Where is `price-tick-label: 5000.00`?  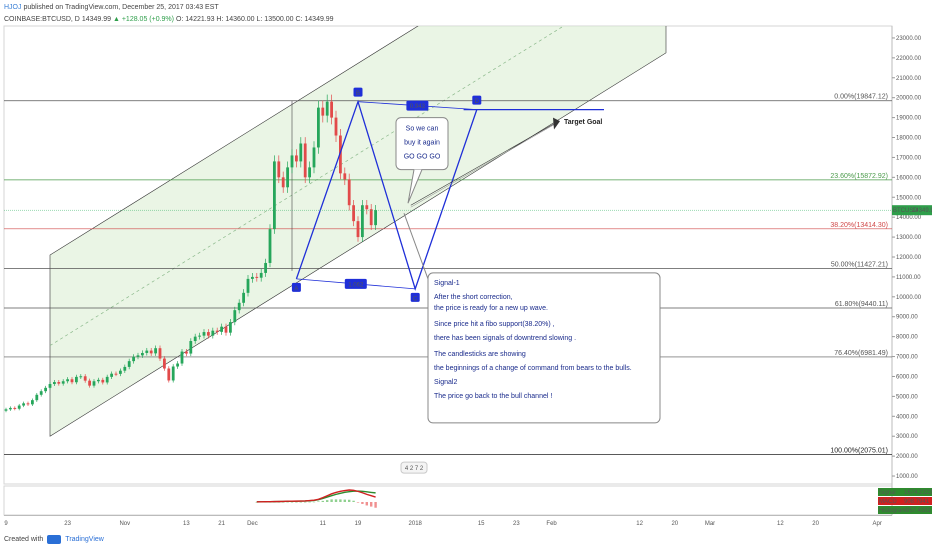 price-tick-label: 5000.00 is located at coordinates (907, 397).